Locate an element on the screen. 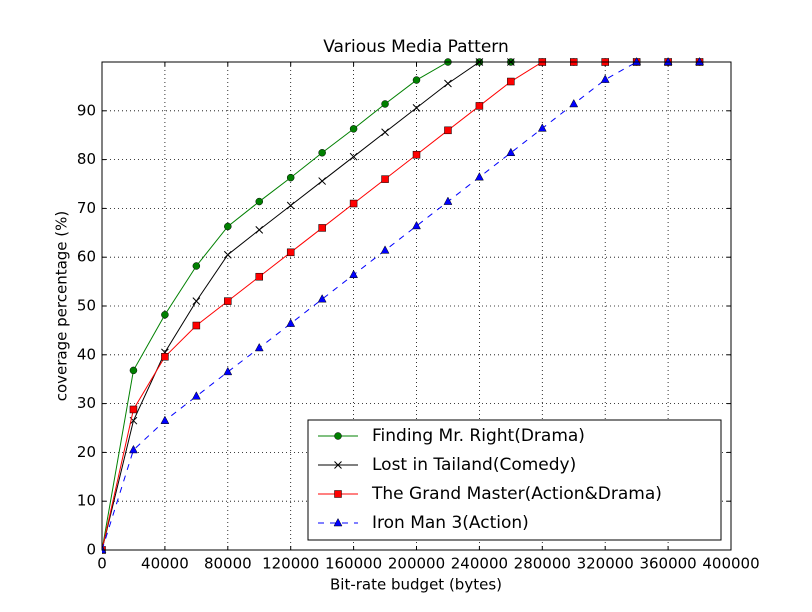 The height and width of the screenshot is (612, 812). y-tick-label: 80 is located at coordinates (86, 159).